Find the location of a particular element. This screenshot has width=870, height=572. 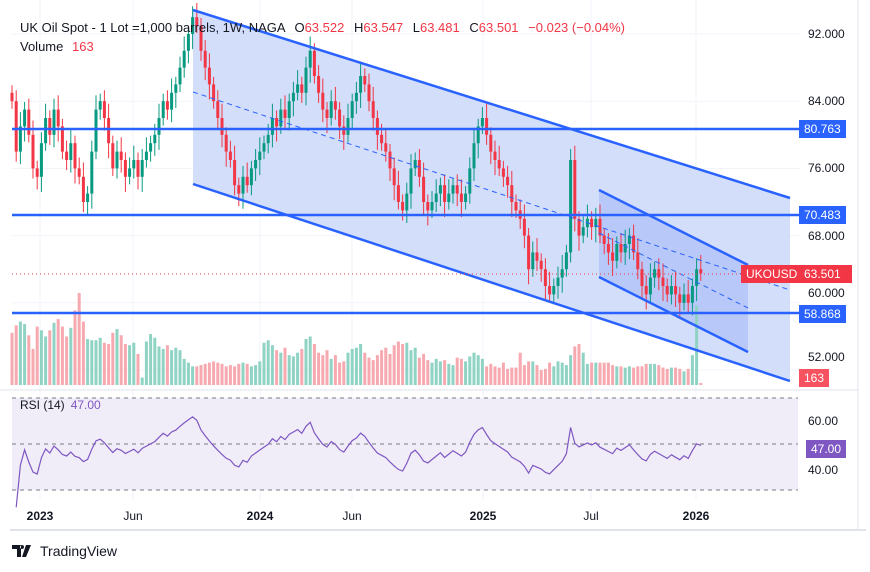

volume-legend: Volume 163 is located at coordinates (57, 46).